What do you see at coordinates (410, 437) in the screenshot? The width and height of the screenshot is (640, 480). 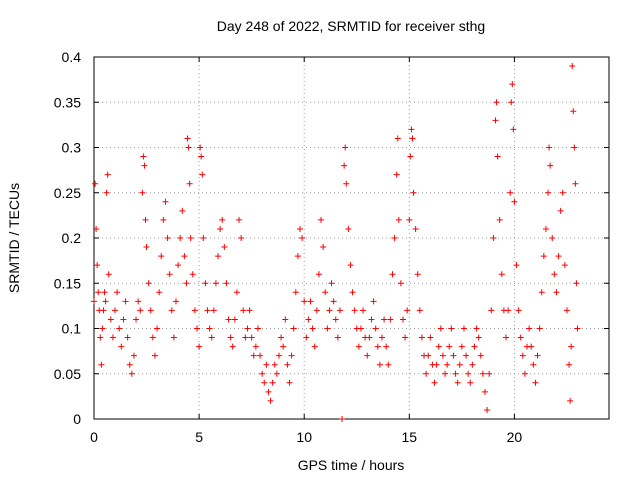 I see `x-tick-label: 15` at bounding box center [410, 437].